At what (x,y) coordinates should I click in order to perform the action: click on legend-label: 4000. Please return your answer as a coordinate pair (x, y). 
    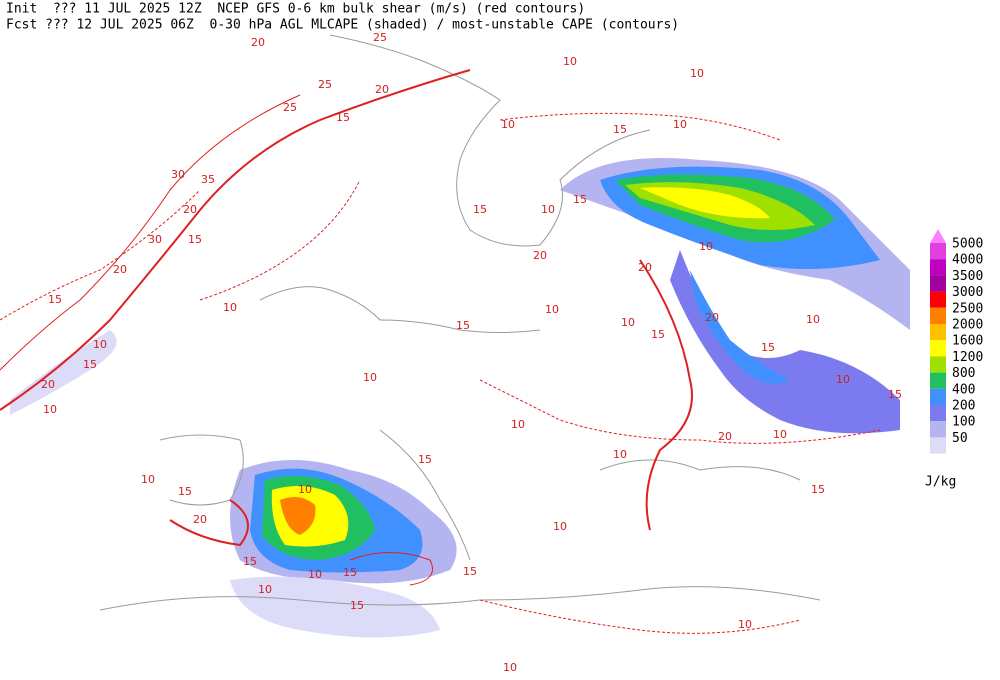
    Looking at the image, I should click on (967, 260).